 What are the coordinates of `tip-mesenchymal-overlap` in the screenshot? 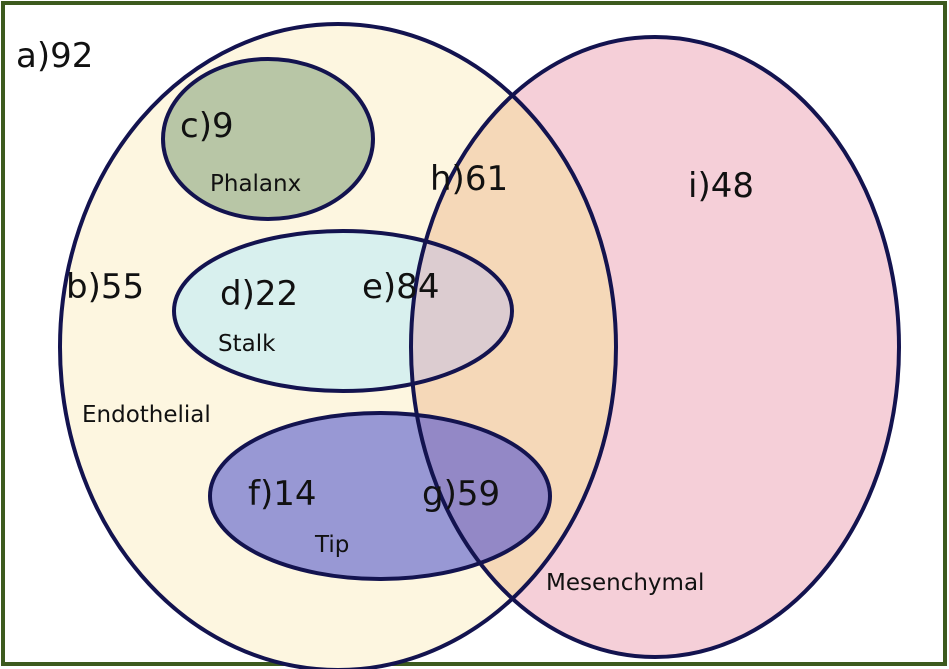 It's located at (480, 496).